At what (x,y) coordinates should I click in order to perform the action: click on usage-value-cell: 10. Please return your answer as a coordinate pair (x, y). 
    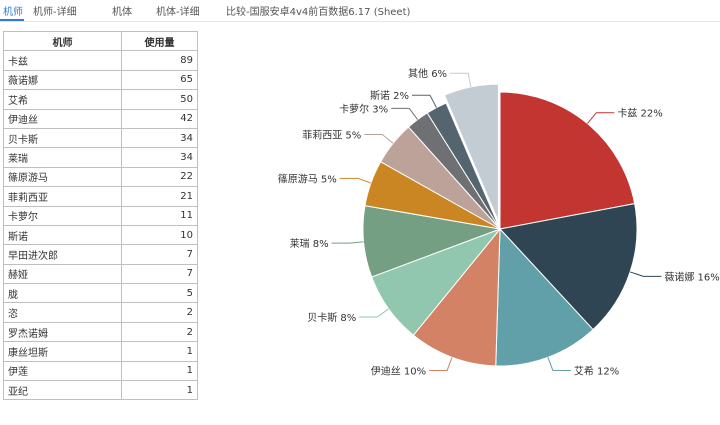
    Looking at the image, I should click on (159, 235).